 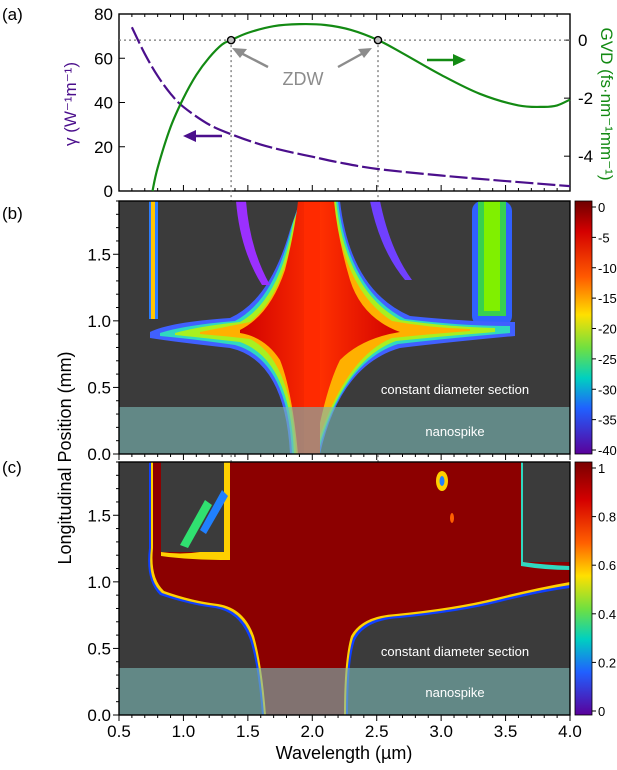 What do you see at coordinates (446, 60) in the screenshot?
I see `gvd-axis-arrow` at bounding box center [446, 60].